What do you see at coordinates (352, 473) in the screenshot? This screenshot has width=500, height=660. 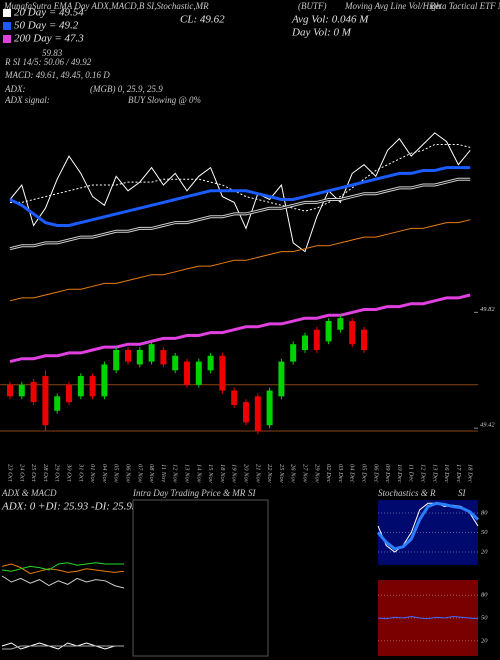 I see `x-tick-label: 04 Dec` at bounding box center [352, 473].